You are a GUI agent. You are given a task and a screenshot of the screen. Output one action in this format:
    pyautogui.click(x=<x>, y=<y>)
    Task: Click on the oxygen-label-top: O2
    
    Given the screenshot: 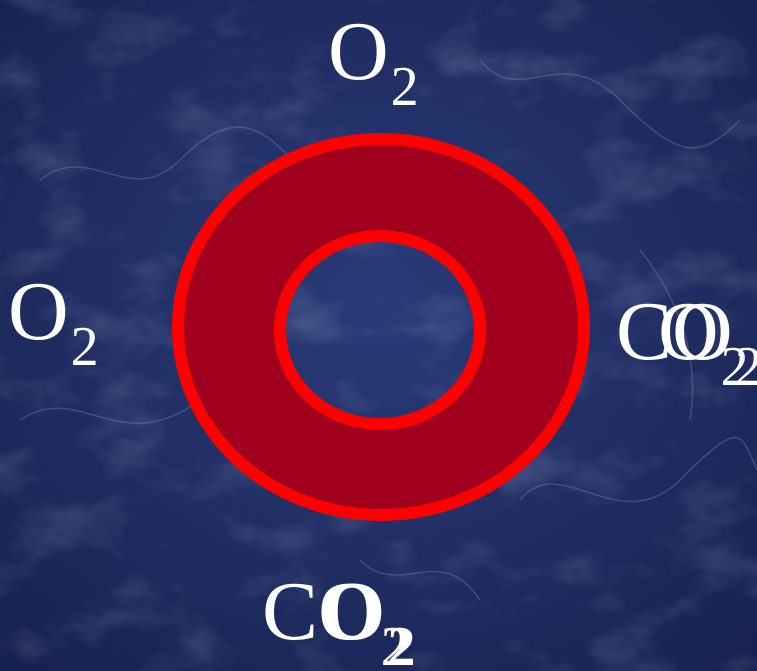 What is the action you would take?
    pyautogui.click(x=373, y=63)
    